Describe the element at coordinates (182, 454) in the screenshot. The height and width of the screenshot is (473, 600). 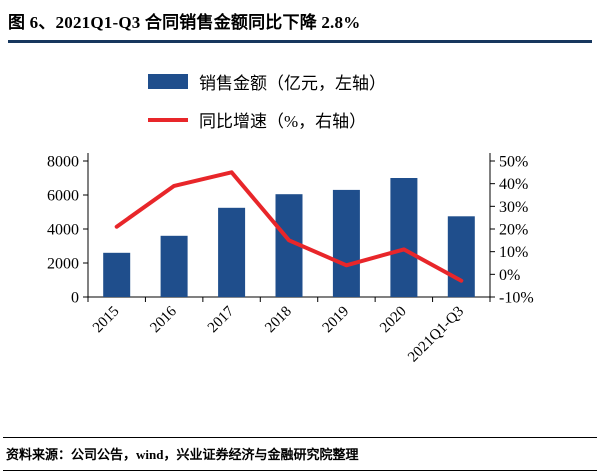
I see `source-note: 资料来源：公司公告，wind，兴业证券经济与金融研究院整理` at that location.